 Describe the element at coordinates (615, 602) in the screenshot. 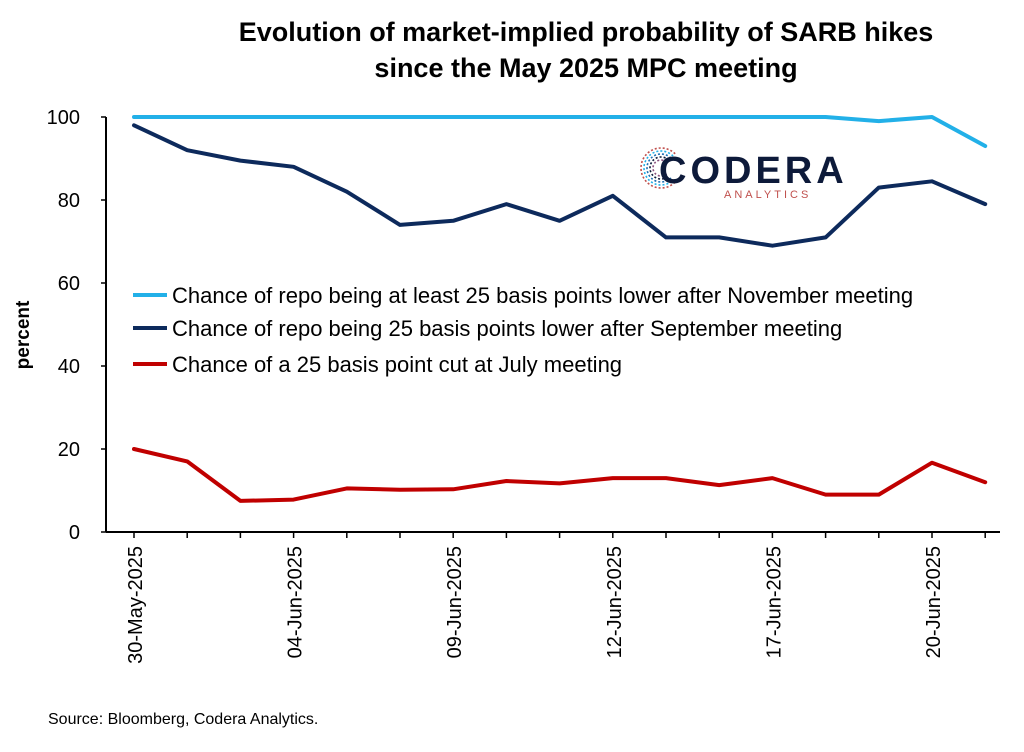

I see `x-tick-label: 12-Jun-2025` at that location.